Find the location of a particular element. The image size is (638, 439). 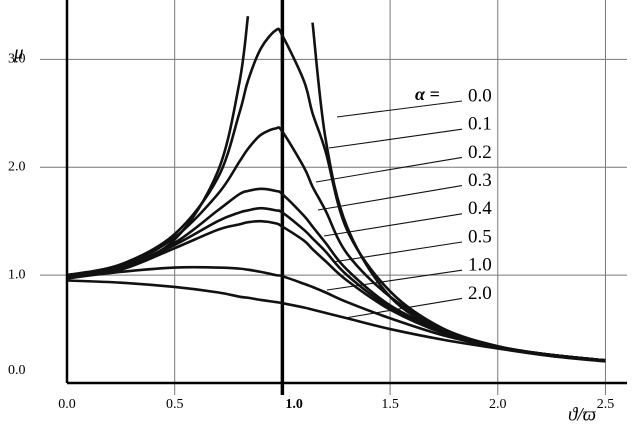

y-tick-label: 0.0 is located at coordinates (17, 370).